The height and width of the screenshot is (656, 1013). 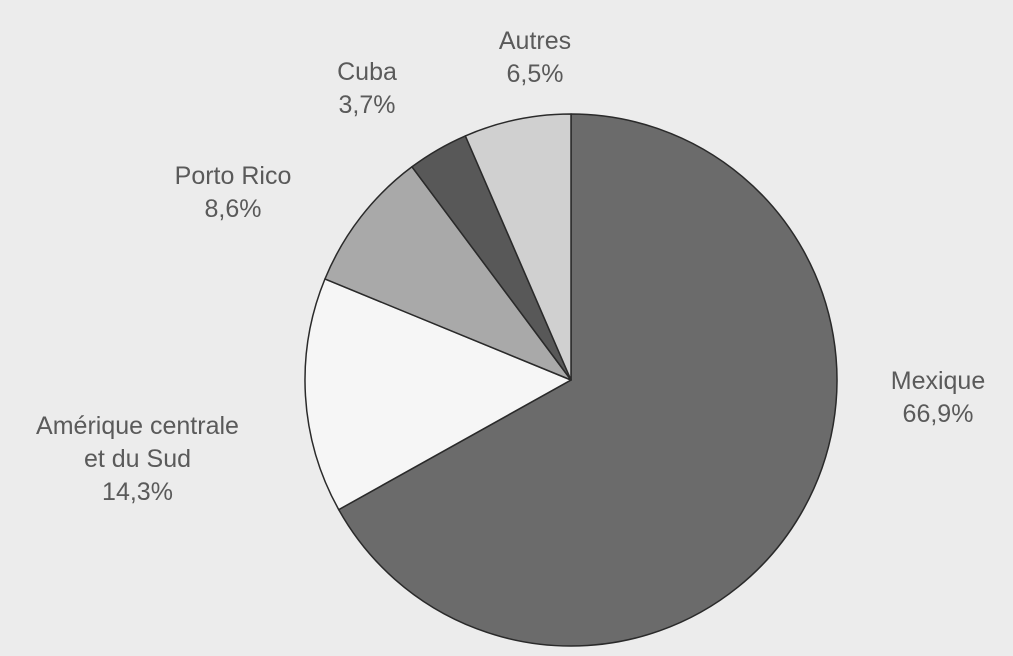 What do you see at coordinates (518, 247) in the screenshot?
I see `pie-slice-autres` at bounding box center [518, 247].